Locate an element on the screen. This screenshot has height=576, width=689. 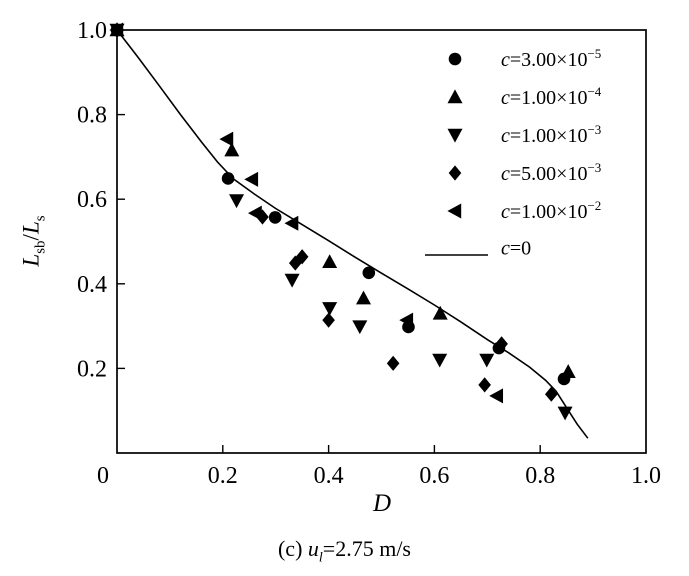
y-tick-label: 0.4 is located at coordinates (92, 285).